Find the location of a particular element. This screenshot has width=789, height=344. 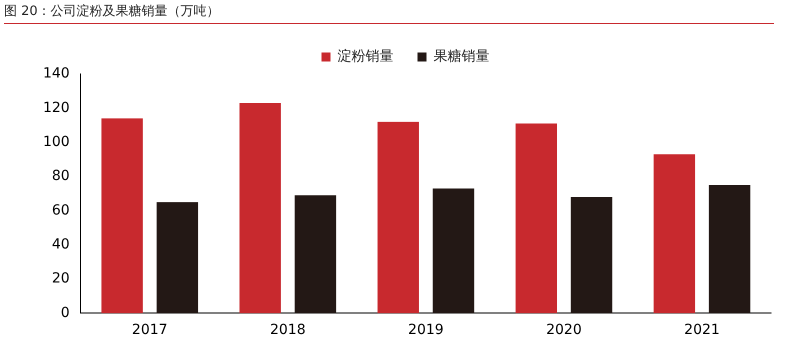

y-tick-label: 80 is located at coordinates (61, 176).